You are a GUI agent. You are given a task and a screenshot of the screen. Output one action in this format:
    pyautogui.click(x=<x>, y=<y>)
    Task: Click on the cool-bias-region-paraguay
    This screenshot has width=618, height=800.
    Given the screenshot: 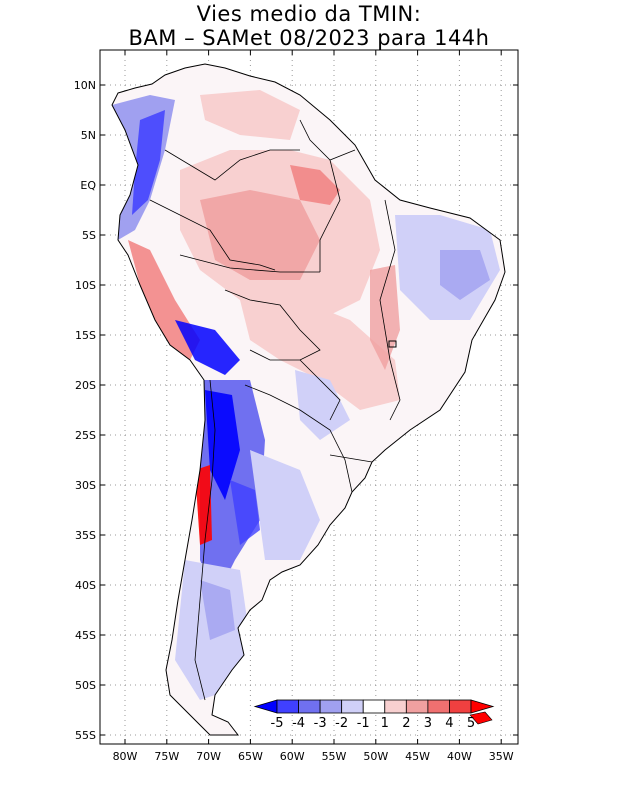 What is the action you would take?
    pyautogui.click(x=322, y=405)
    